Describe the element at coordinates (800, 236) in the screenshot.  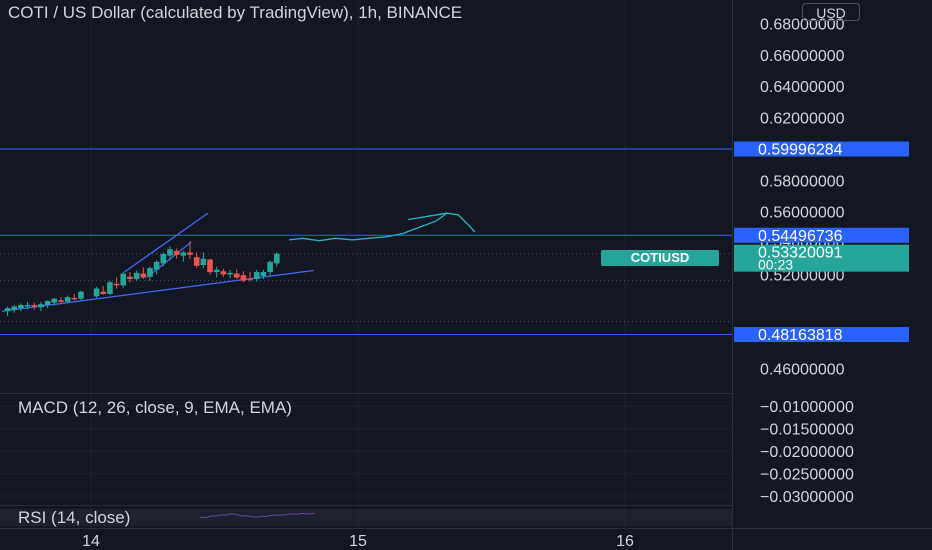
I see `level-price-label: 0.54496736` at that location.